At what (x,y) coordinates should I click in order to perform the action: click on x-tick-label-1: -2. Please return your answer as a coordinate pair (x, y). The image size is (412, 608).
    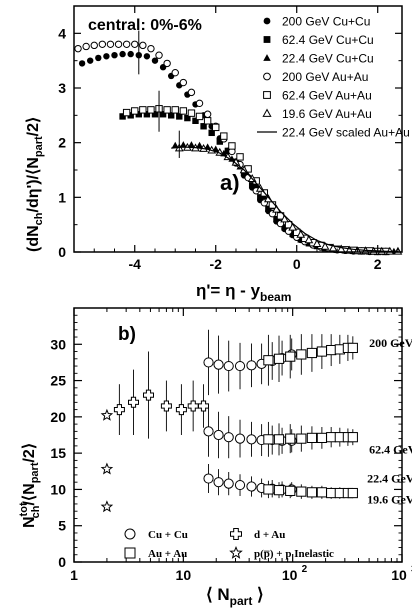
    Looking at the image, I should click on (216, 264).